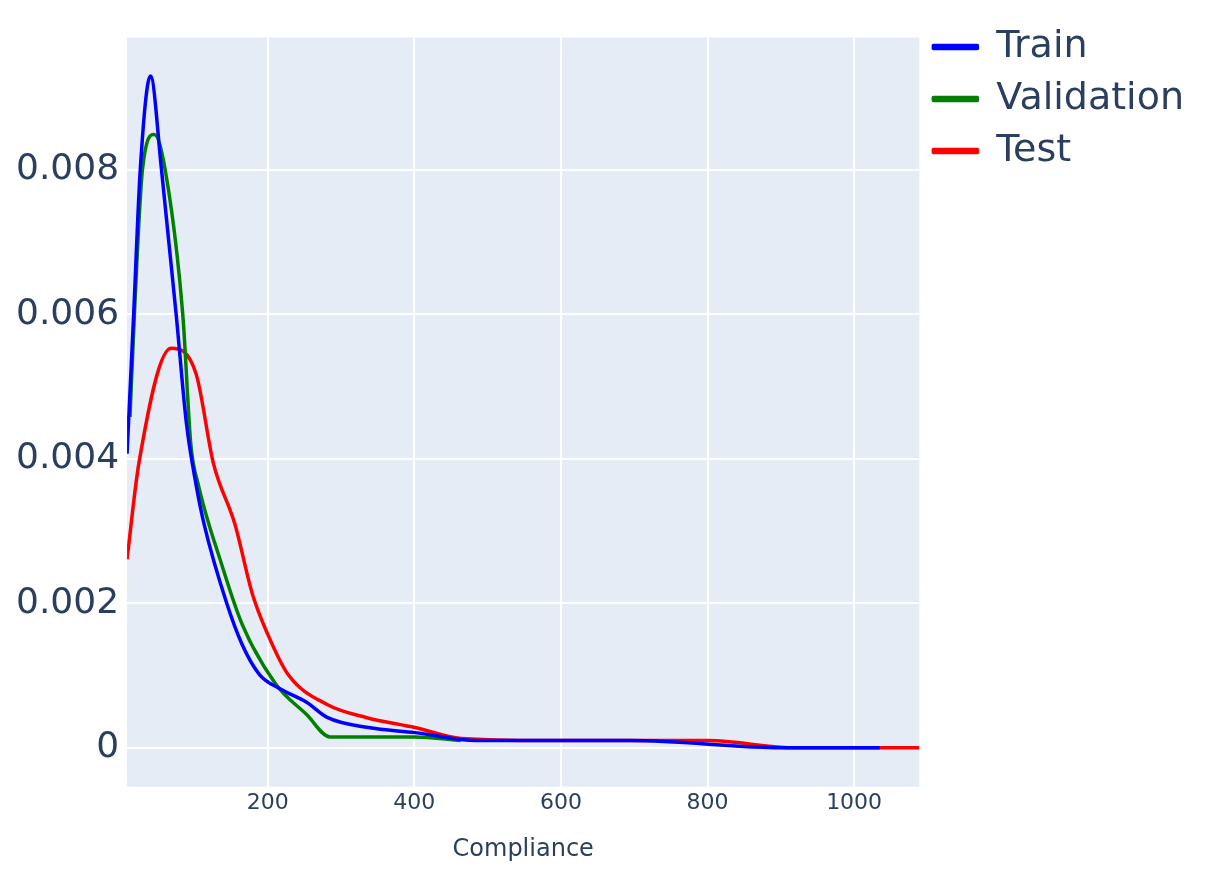  I want to click on x-tick-label: 400, so click(414, 801).